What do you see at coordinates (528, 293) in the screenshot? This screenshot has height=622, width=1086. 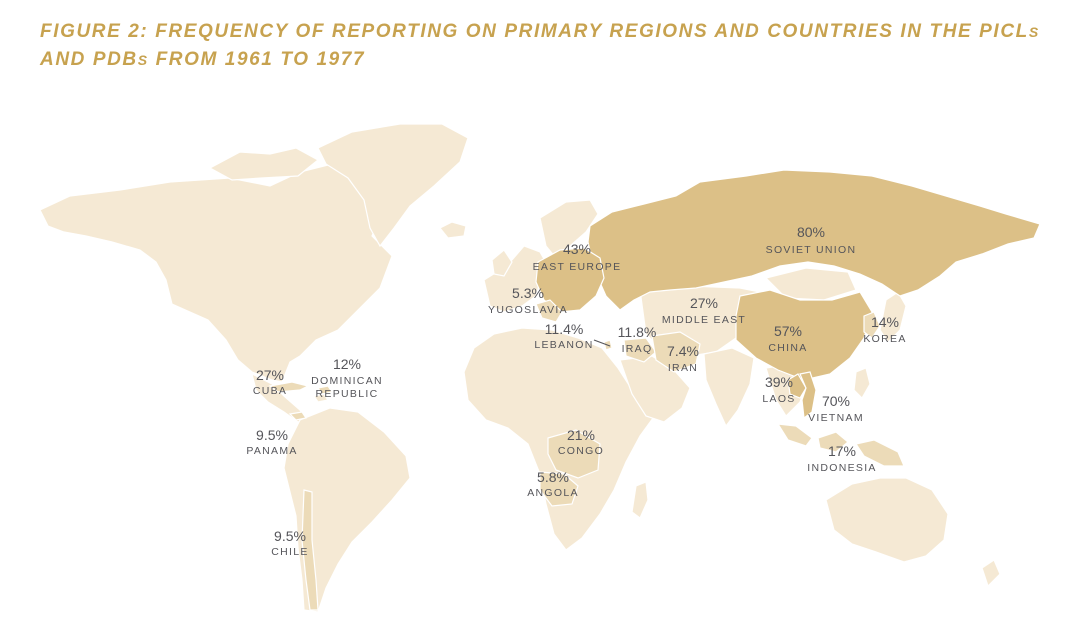 I see `yugoslavia-pct: 5.3%` at bounding box center [528, 293].